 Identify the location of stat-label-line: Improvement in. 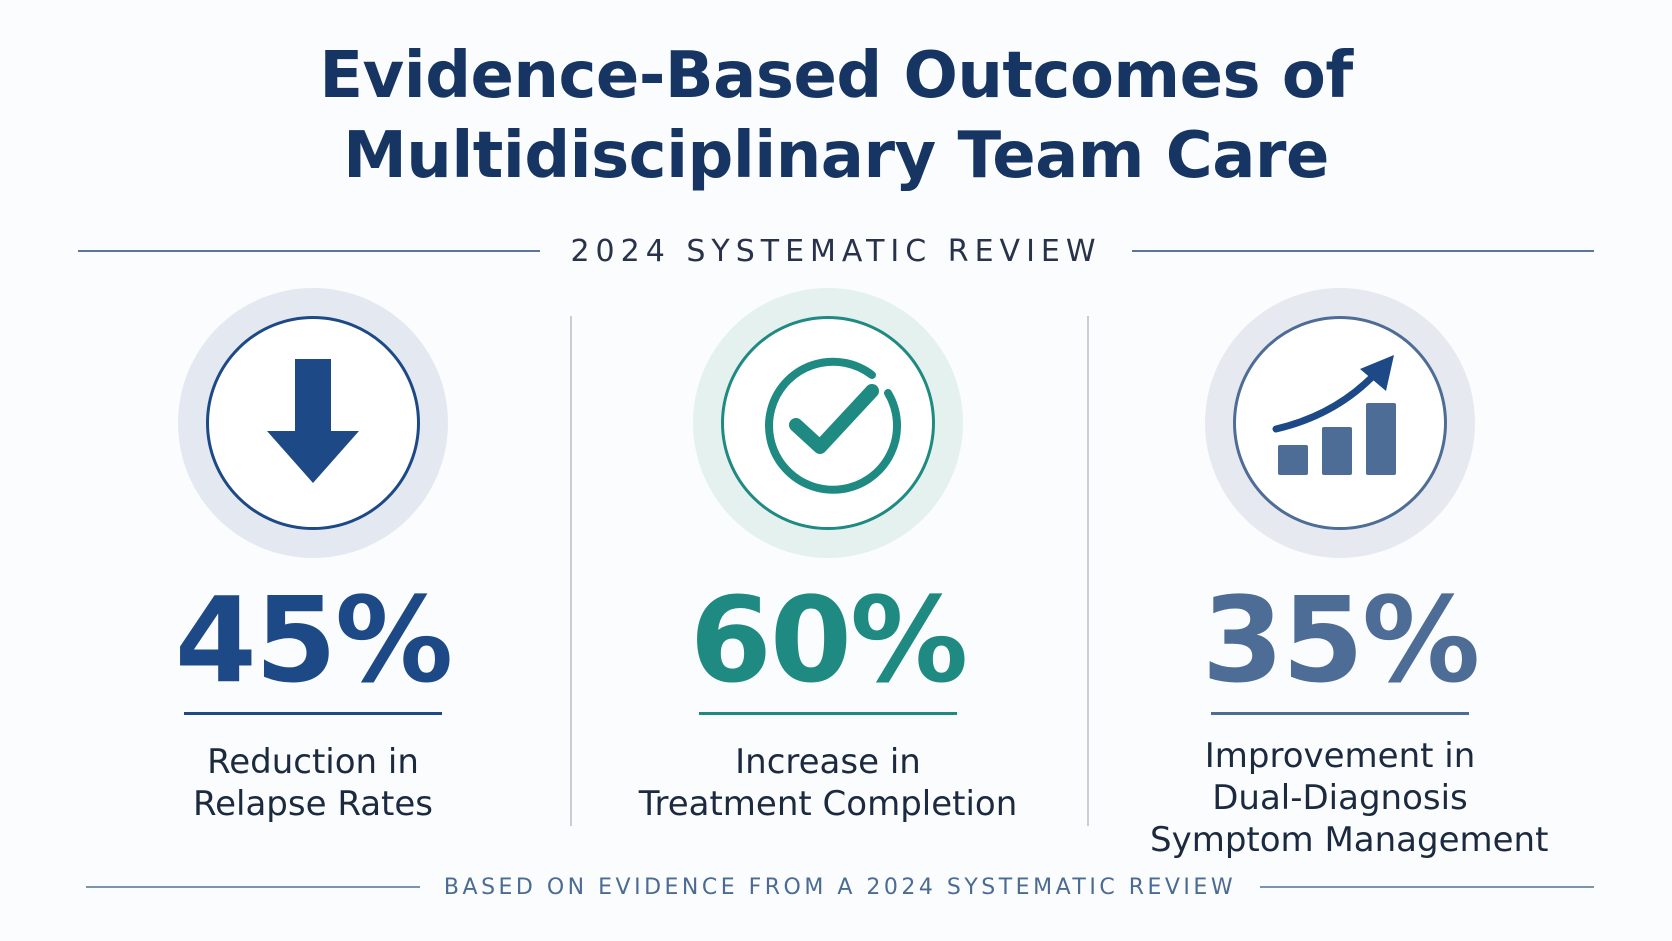
(1340, 756).